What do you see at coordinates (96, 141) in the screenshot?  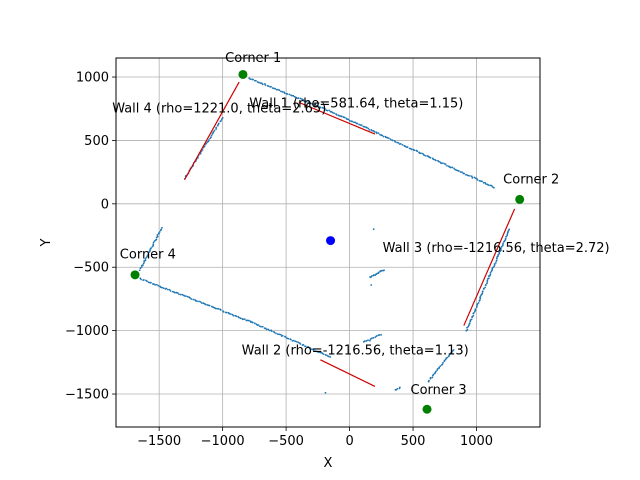 I see `y-tick-label: 500` at bounding box center [96, 141].